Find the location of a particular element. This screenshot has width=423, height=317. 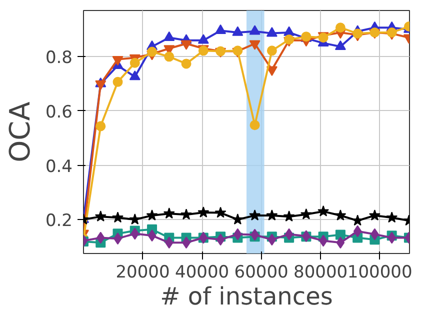

x-tick-label: 60000 is located at coordinates (261, 272).